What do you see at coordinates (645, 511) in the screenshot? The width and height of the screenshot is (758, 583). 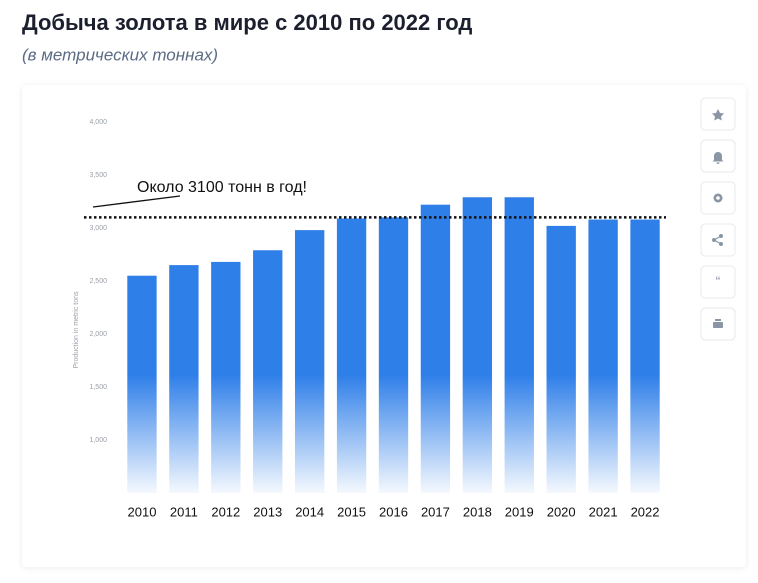 I see `x-tick-label: 2022` at bounding box center [645, 511].